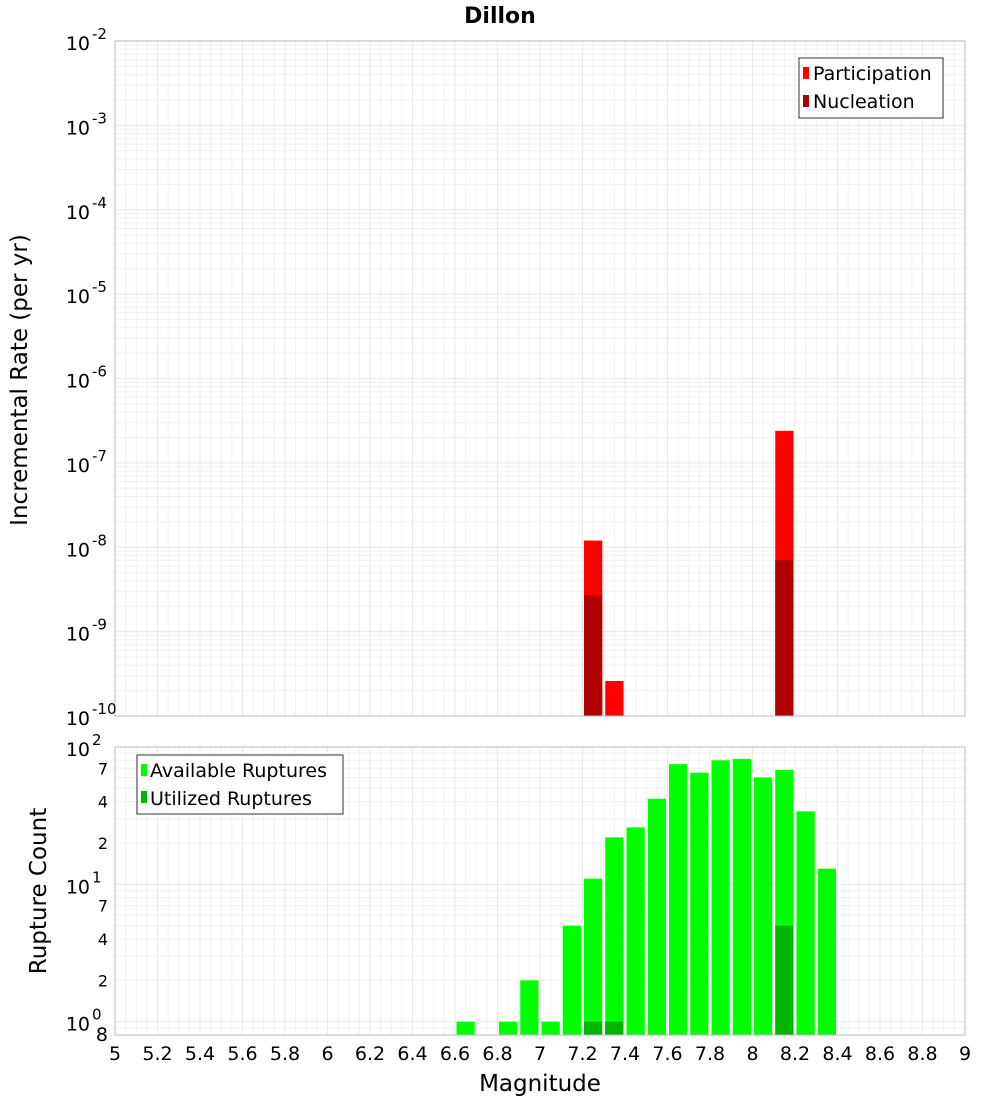  I want to click on legend-utilized-swatch, so click(144, 797).